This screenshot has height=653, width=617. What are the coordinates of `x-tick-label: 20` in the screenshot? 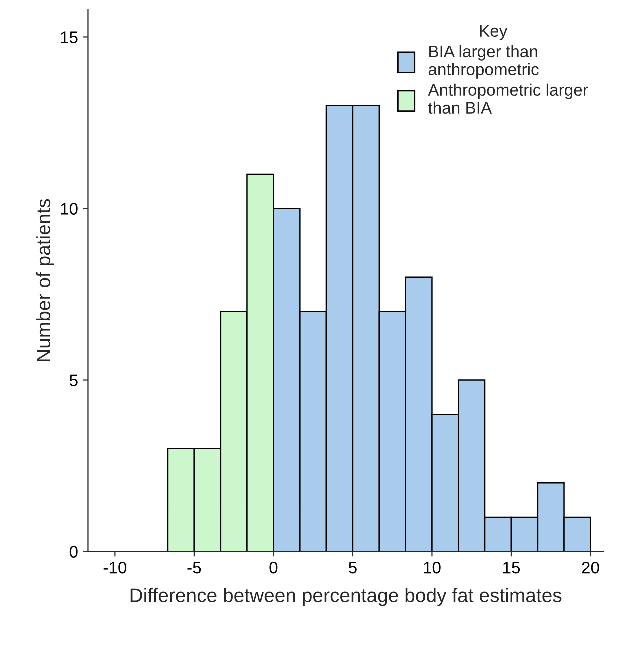 It's located at (591, 568).